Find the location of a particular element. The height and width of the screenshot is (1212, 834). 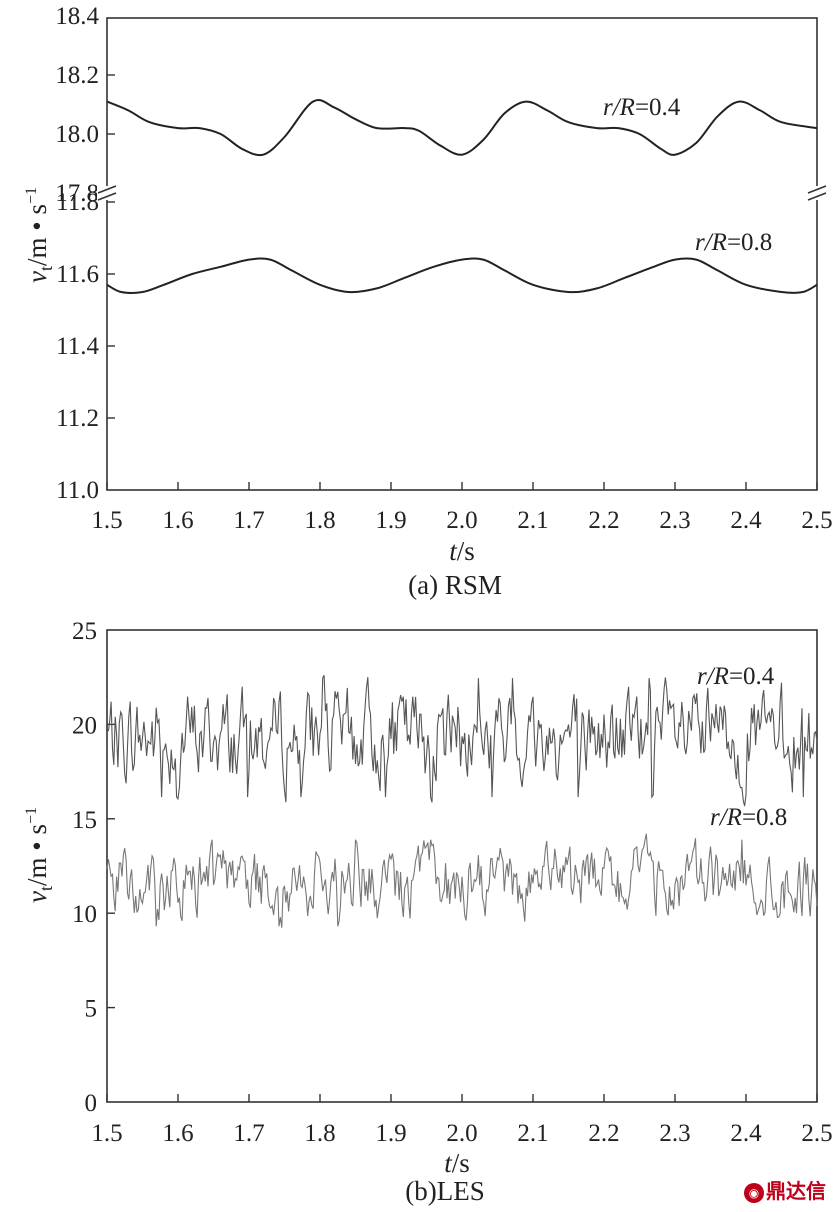

panel-a-x-axis: 1.5 1.6 1.7 1.8 1.9 2.0 2.1 2.2 2.3 2.4 2.5 is located at coordinates (462, 508).